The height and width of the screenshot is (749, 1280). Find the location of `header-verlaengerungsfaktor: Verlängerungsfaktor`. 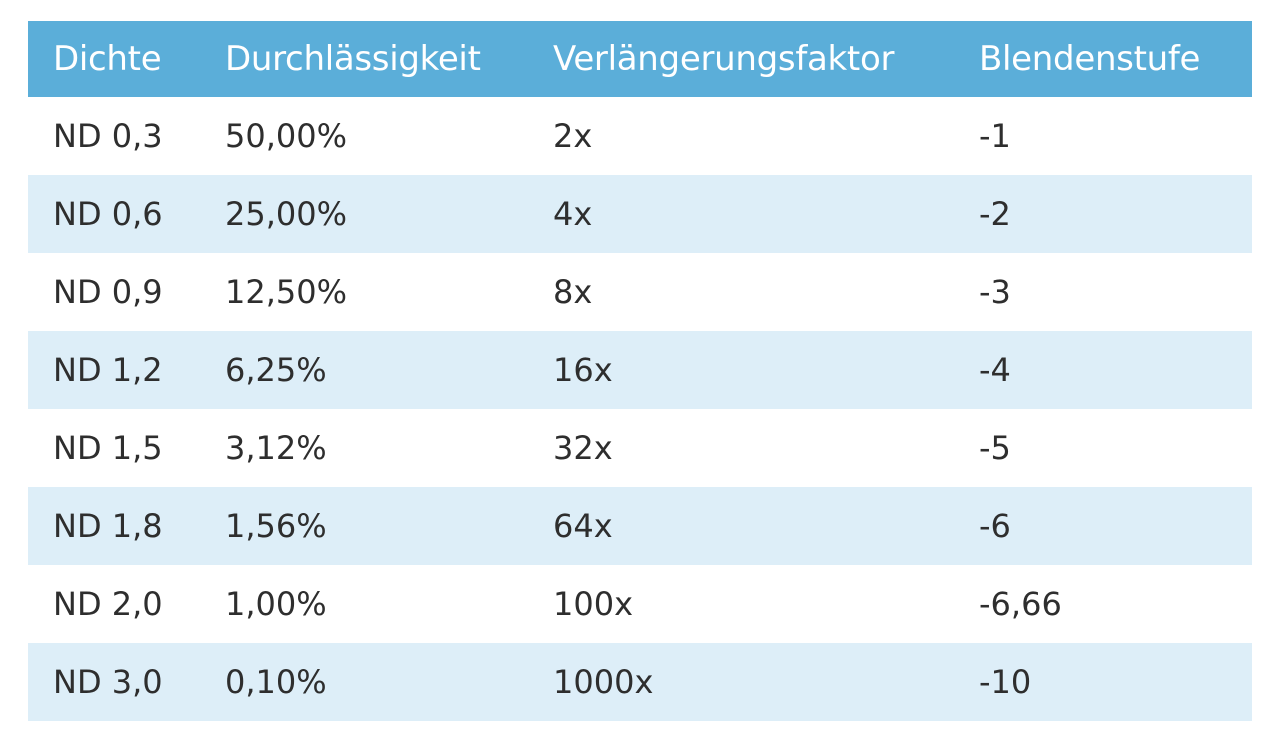

header-verlaengerungsfaktor: Verlängerungsfaktor is located at coordinates (741, 59).